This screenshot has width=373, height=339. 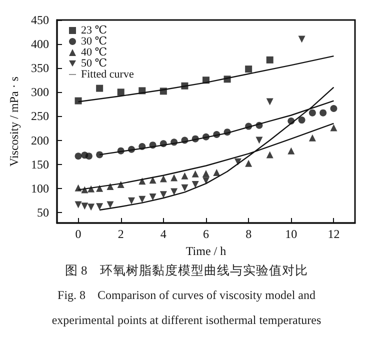 What do you see at coordinates (78, 234) in the screenshot?
I see `x-tick-label: 0` at bounding box center [78, 234].